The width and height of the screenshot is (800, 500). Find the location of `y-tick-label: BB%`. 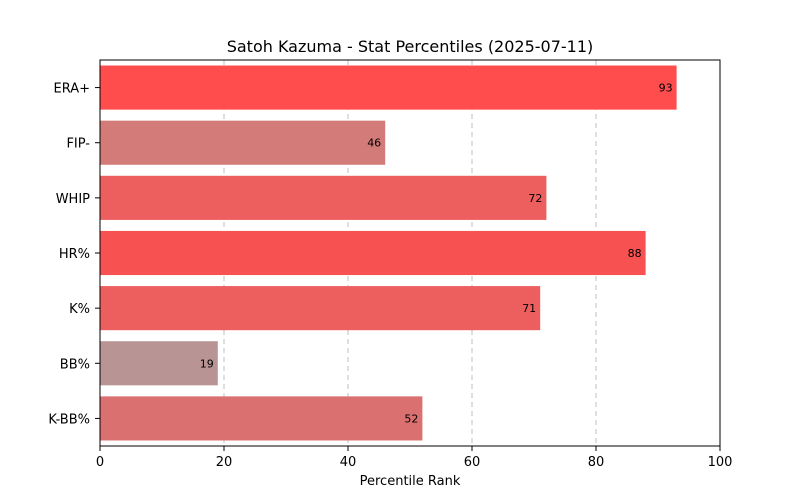

y-tick-label: BB% is located at coordinates (75, 364).